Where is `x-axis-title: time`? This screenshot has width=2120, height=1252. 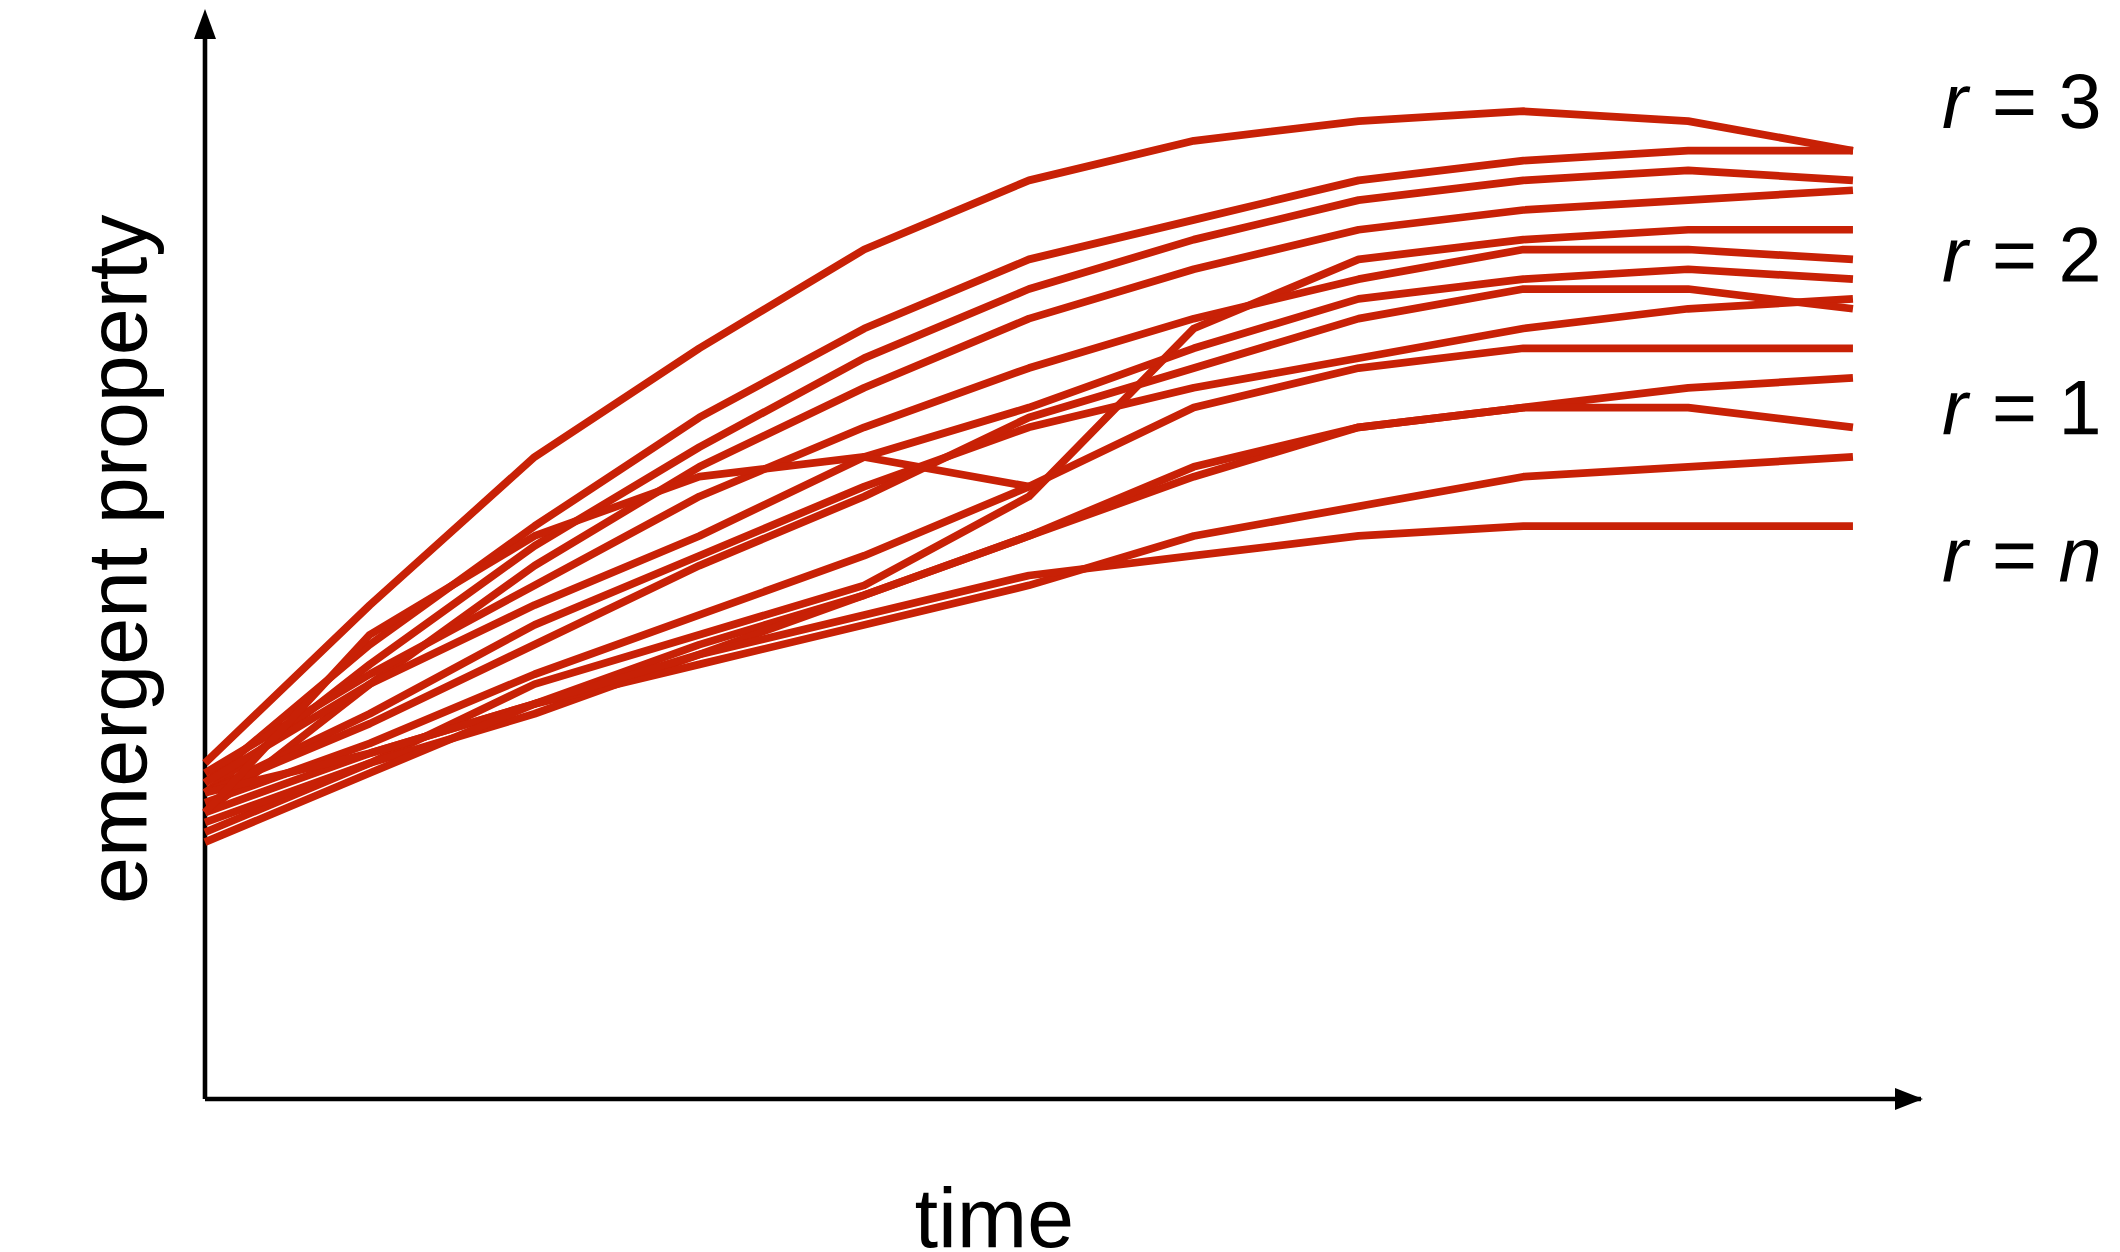 x-axis-title: time is located at coordinates (993, 1217).